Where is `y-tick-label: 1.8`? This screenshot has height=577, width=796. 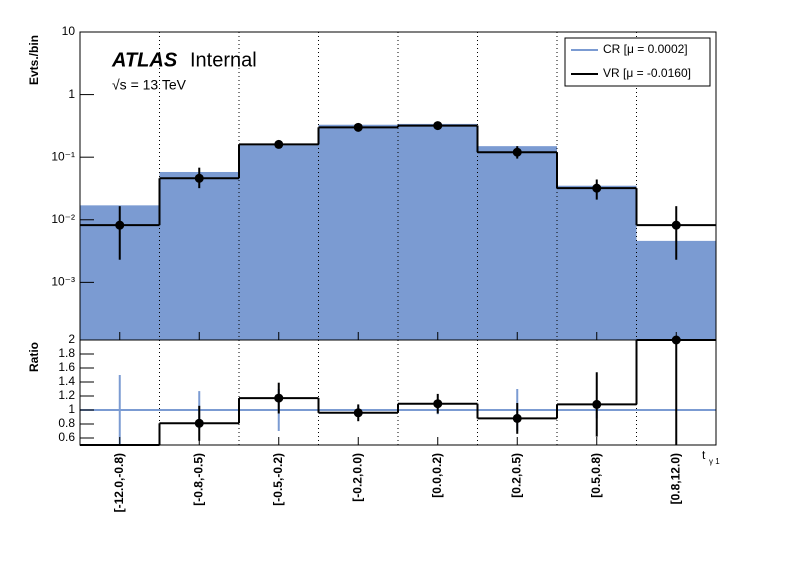
y-tick-label: 1.8 is located at coordinates (66, 353).